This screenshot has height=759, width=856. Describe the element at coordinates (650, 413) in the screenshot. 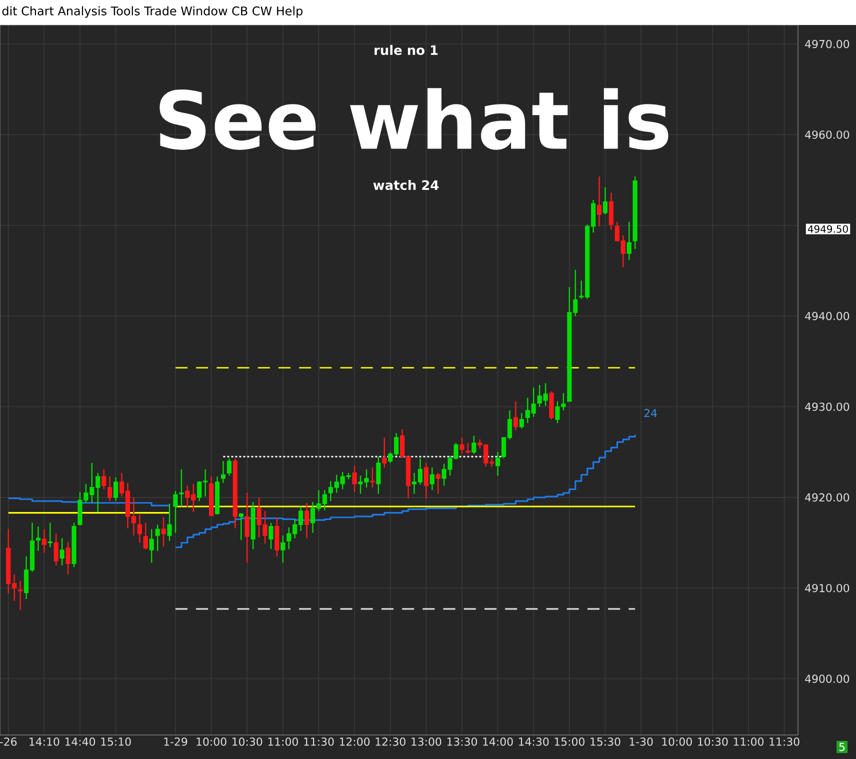

I see `annotation: 24` at that location.